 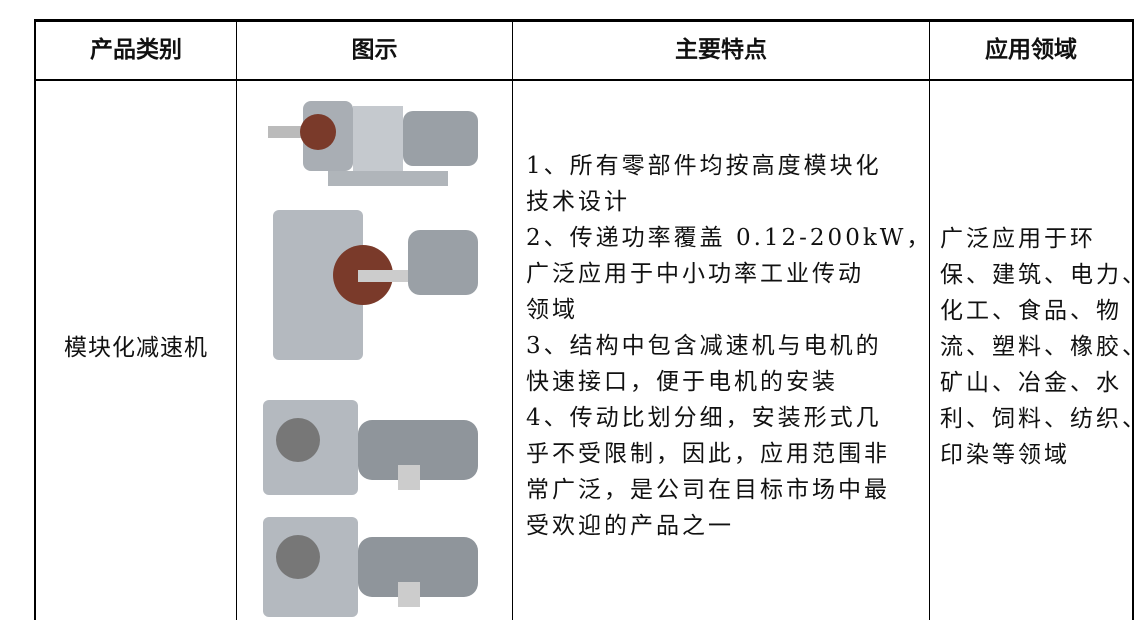 What do you see at coordinates (704, 418) in the screenshot?
I see `text-line: 4、传动比划分细，安装形式几` at bounding box center [704, 418].